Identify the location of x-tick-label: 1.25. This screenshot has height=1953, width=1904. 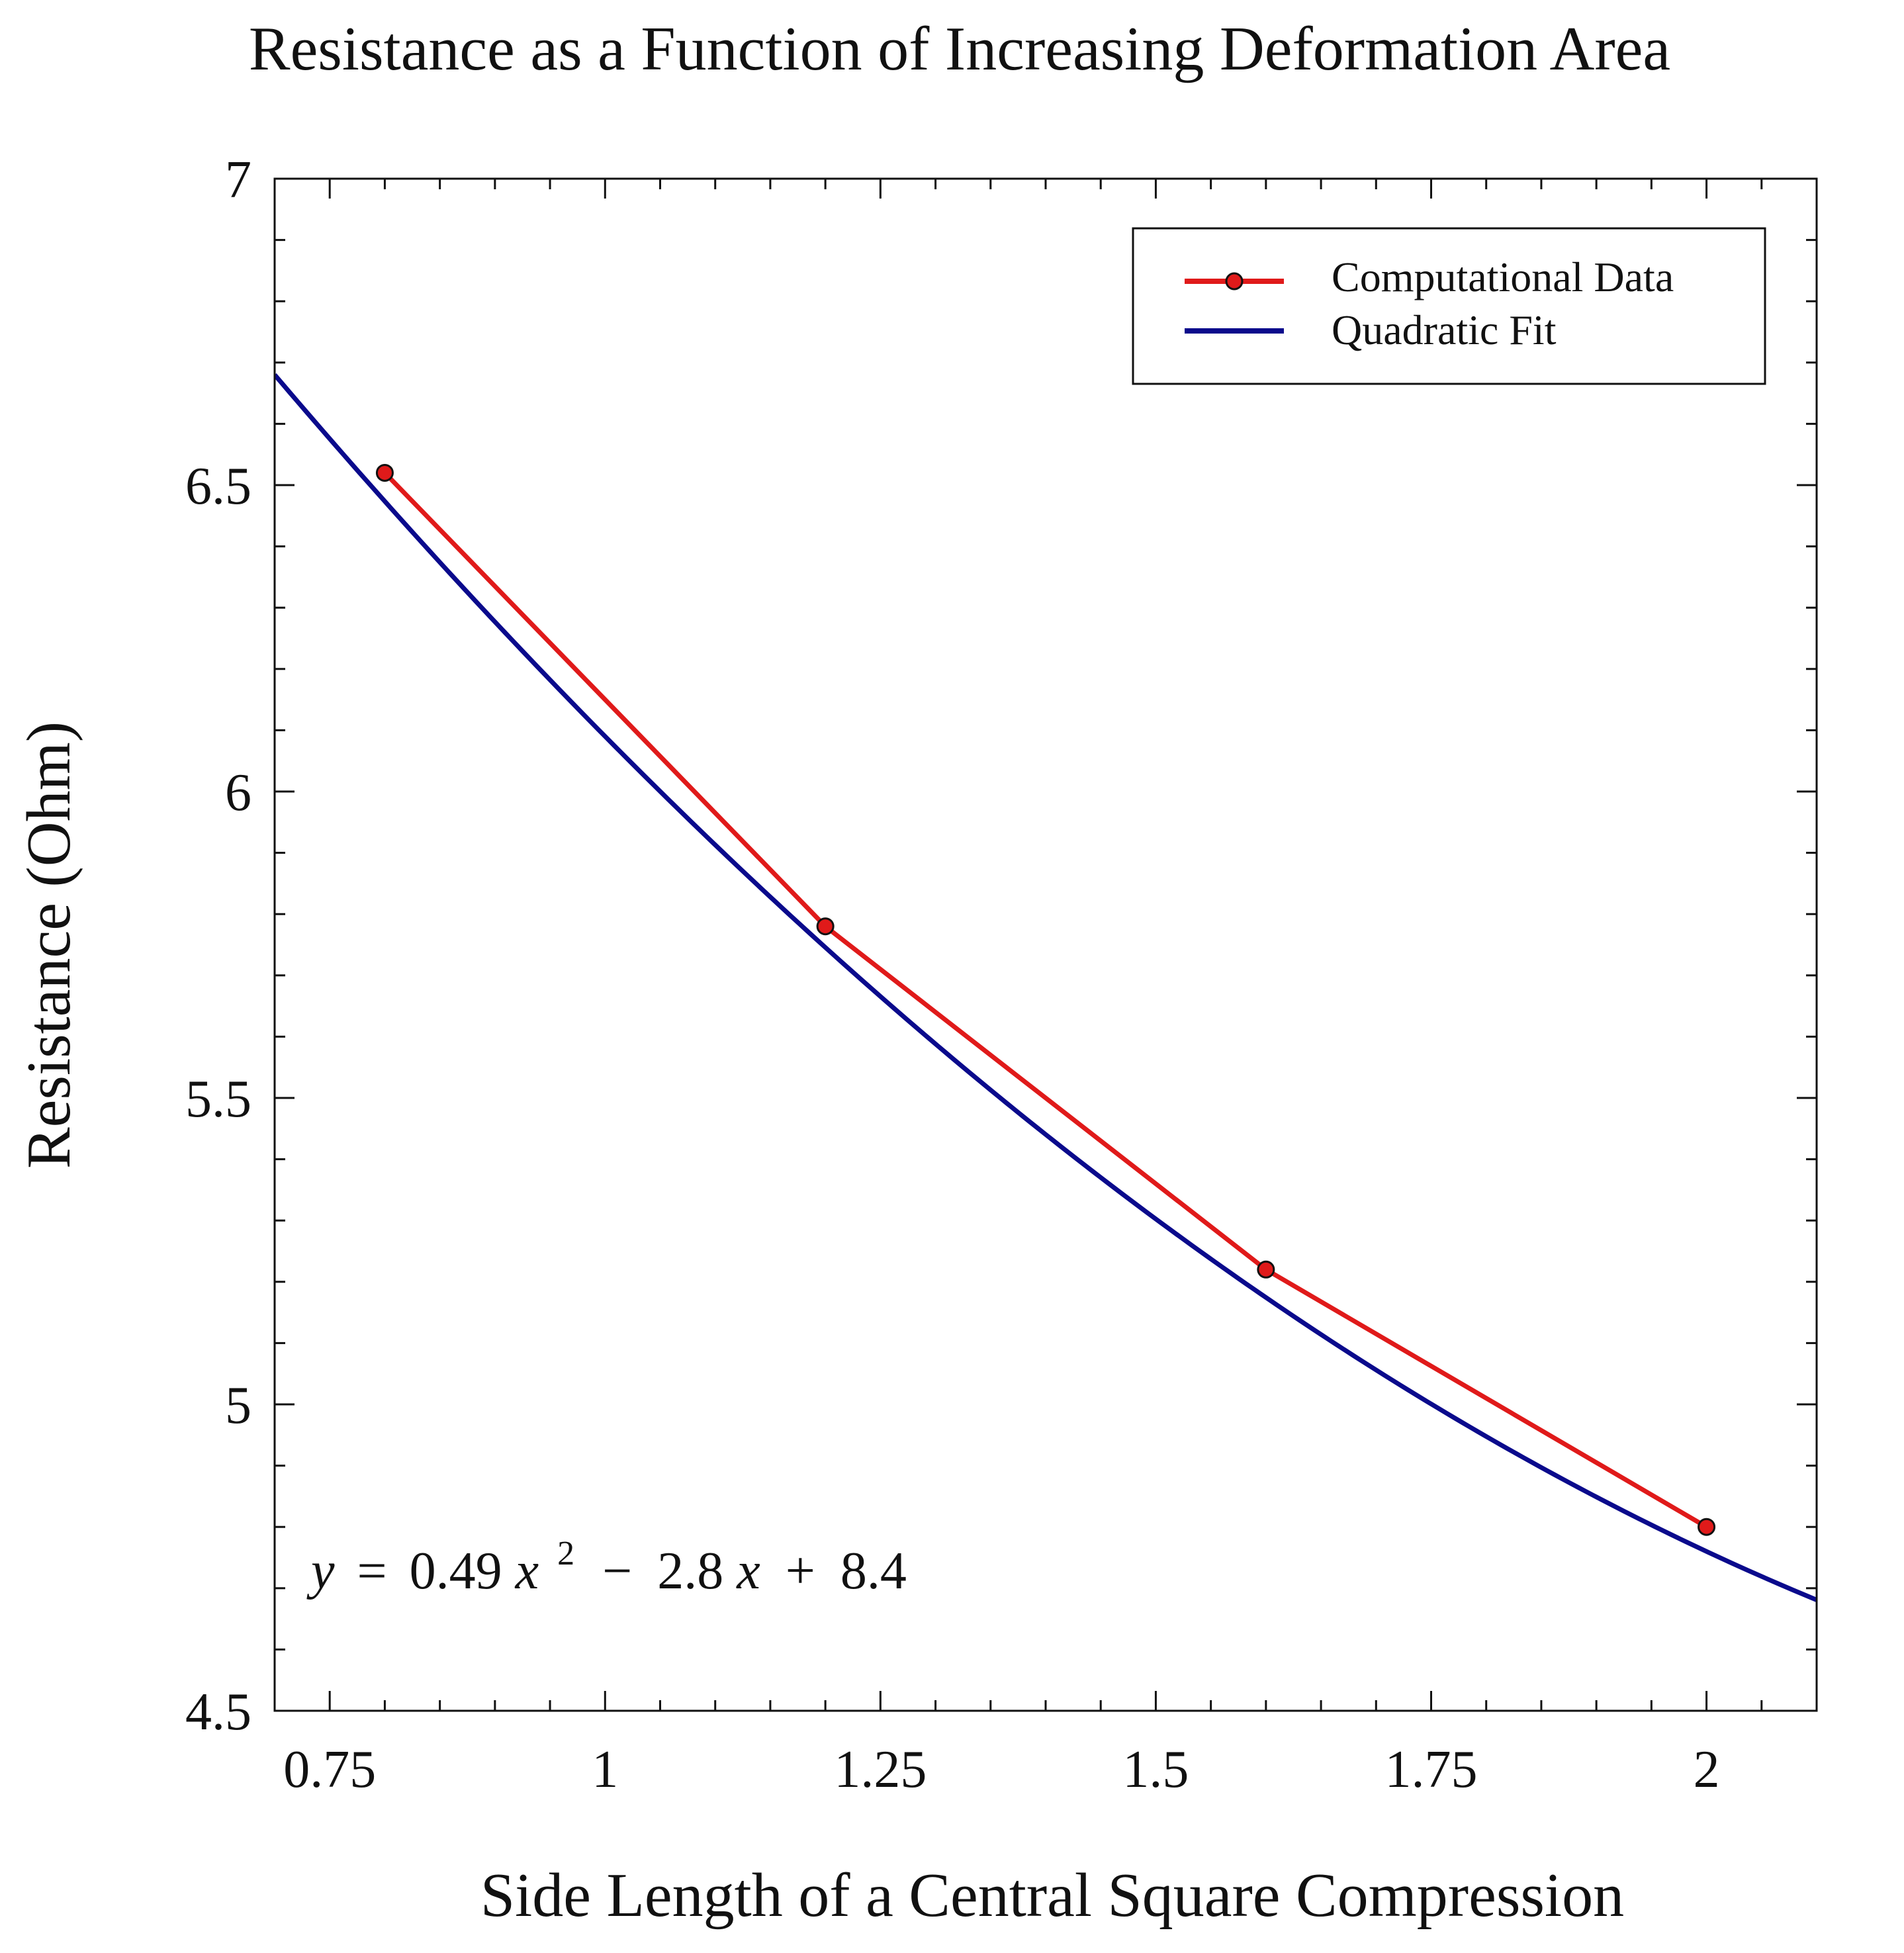
(880, 1770).